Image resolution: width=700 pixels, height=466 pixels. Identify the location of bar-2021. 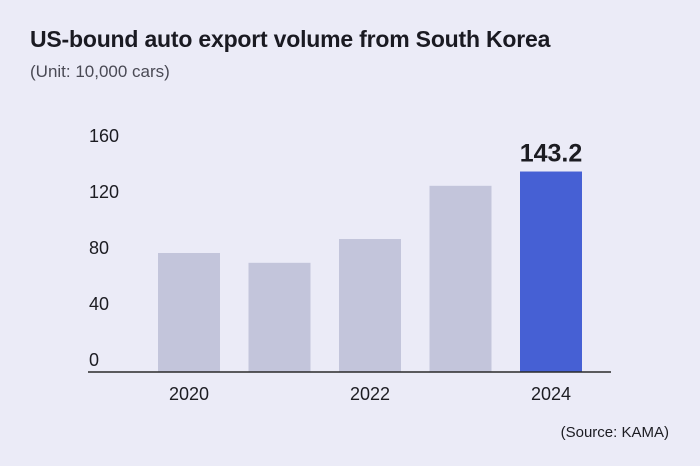
(279, 317).